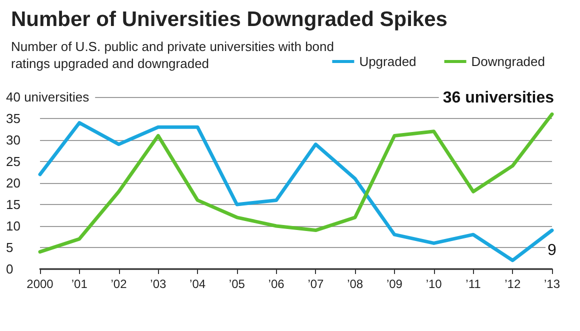  Describe the element at coordinates (474, 284) in the screenshot. I see `x-tick-label: ’11` at that location.